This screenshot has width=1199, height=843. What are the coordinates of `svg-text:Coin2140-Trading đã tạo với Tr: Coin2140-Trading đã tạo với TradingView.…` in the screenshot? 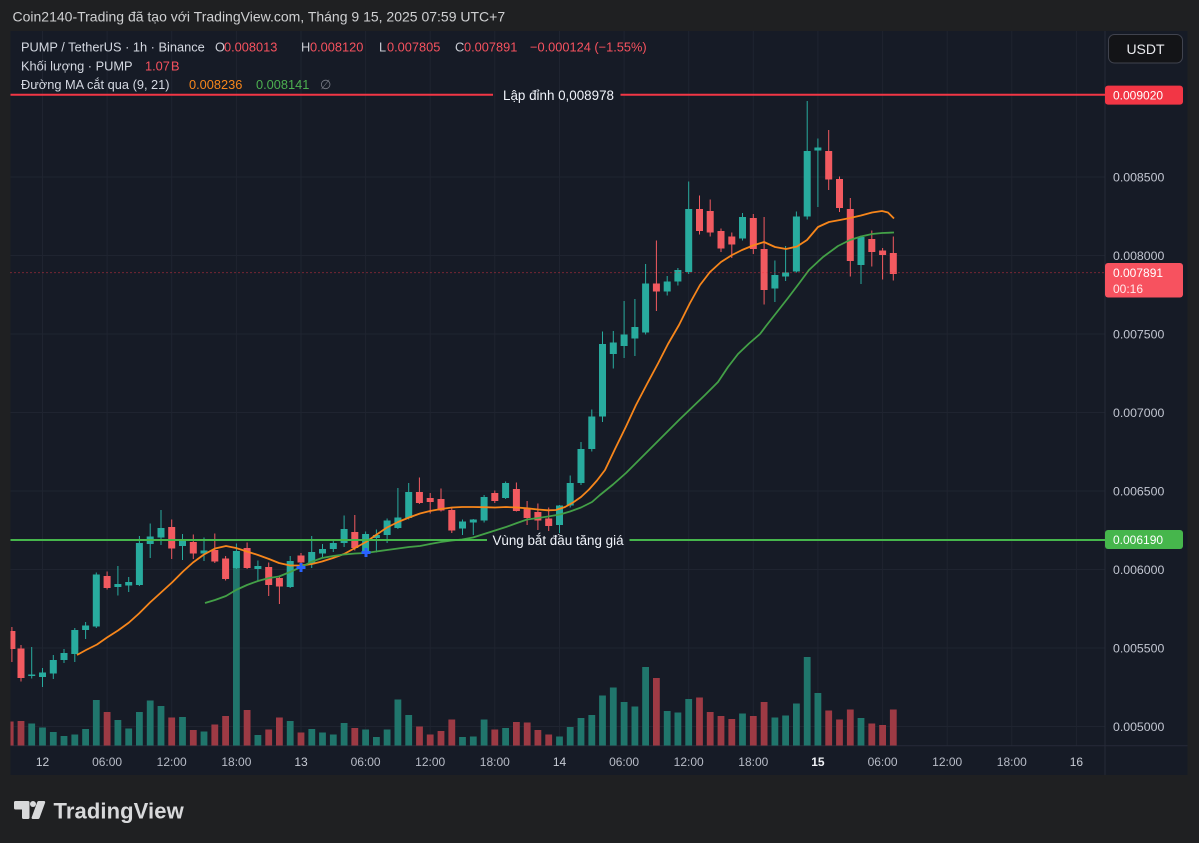 It's located at (259, 17).